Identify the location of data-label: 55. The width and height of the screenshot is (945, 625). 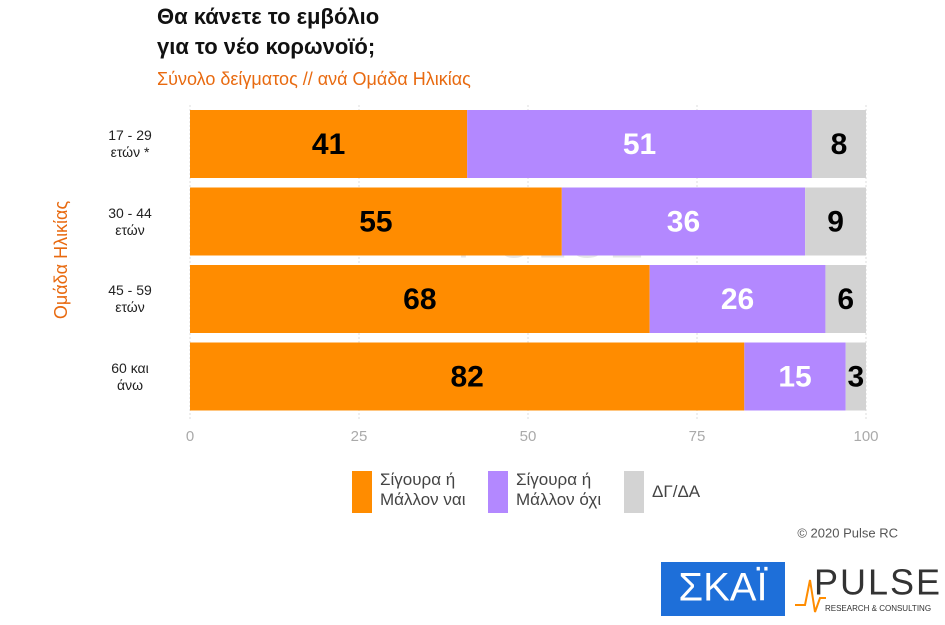
(375, 221).